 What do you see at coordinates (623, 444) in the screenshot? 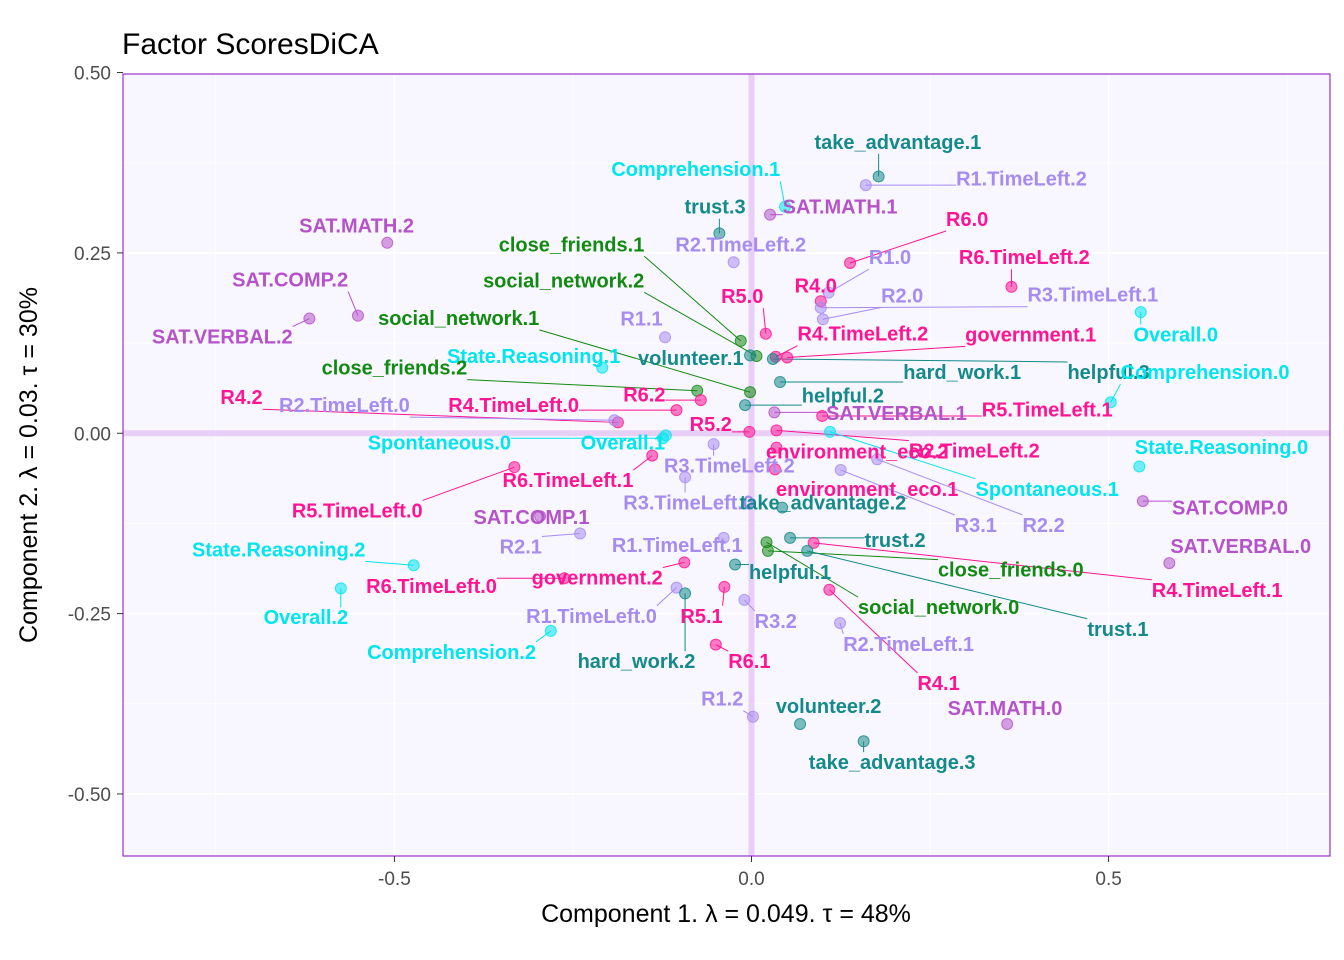
I see `point-label: Overall.1` at bounding box center [623, 444].